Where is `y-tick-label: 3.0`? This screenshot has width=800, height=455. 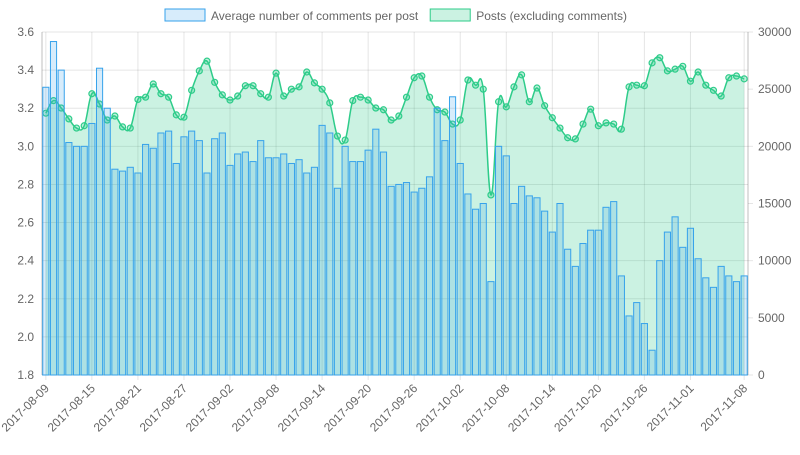
y-tick-label: 3.0 is located at coordinates (25, 146).